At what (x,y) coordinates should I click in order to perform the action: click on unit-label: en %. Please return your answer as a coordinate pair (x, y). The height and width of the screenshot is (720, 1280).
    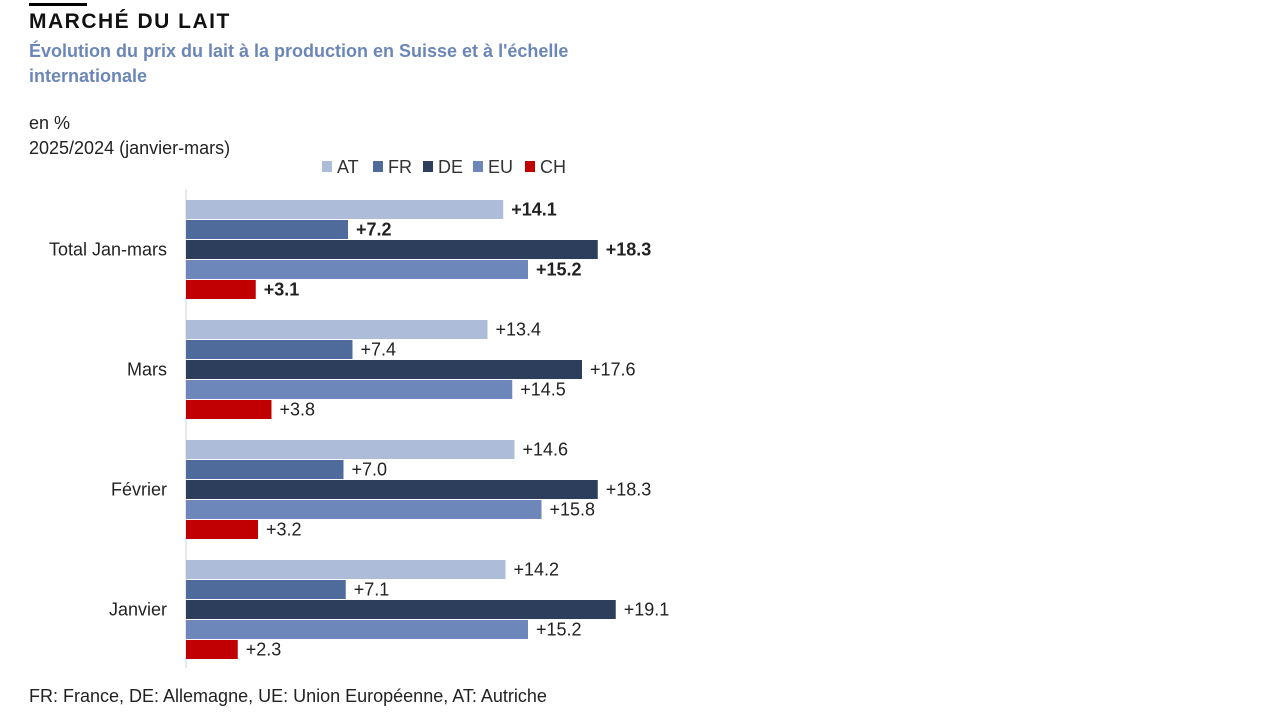
    Looking at the image, I should click on (50, 123).